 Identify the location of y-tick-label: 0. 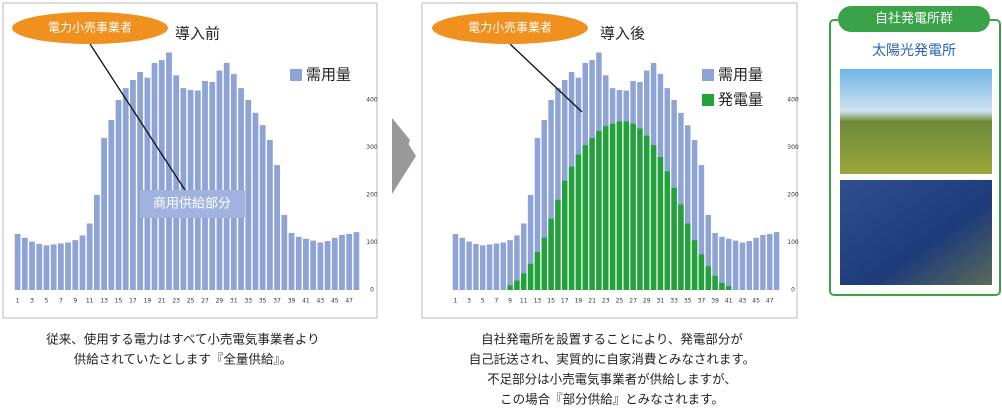
(793, 290).